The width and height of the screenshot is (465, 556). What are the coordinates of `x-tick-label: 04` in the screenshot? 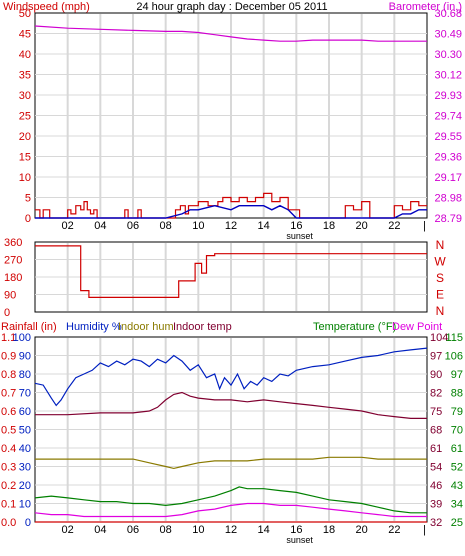 It's located at (100, 530).